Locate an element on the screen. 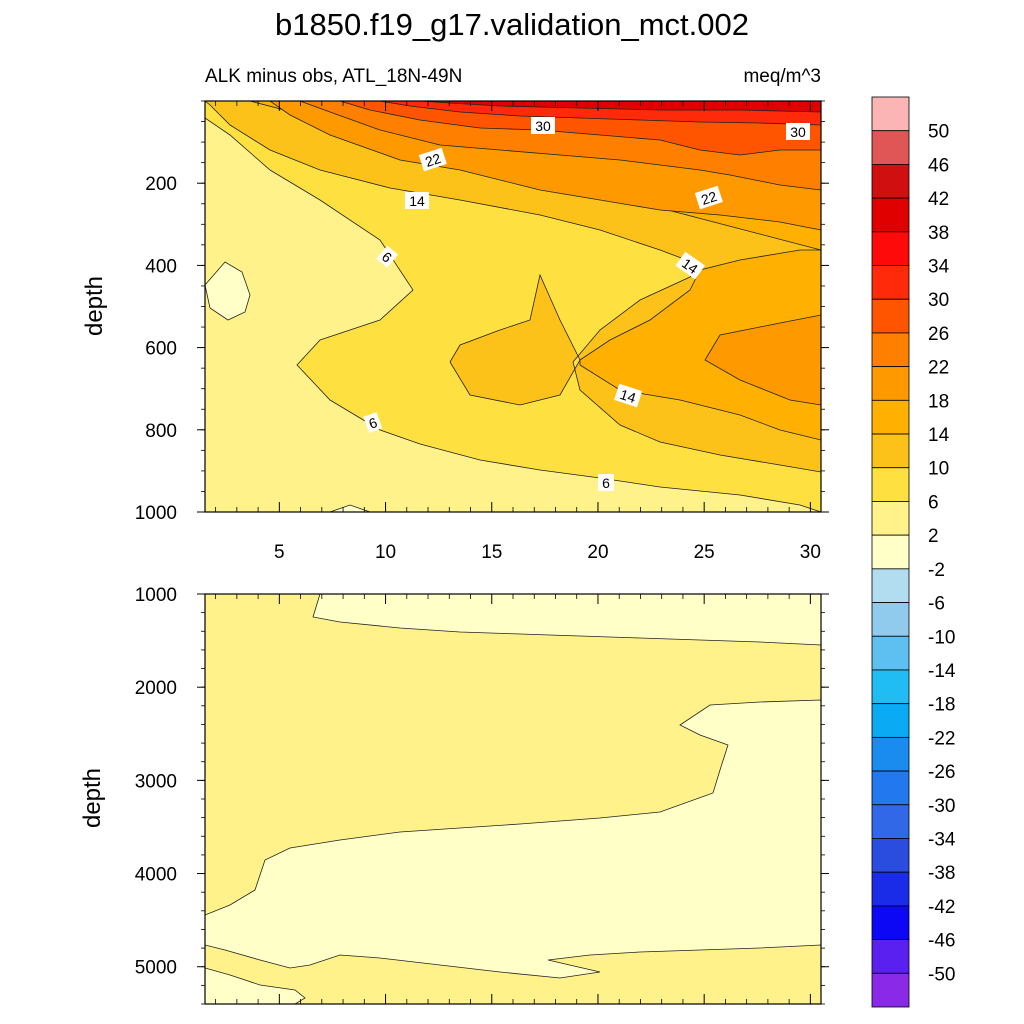 Image resolution: width=1024 pixels, height=1024 pixels. upper-y-axis-label: depth is located at coordinates (94, 306).